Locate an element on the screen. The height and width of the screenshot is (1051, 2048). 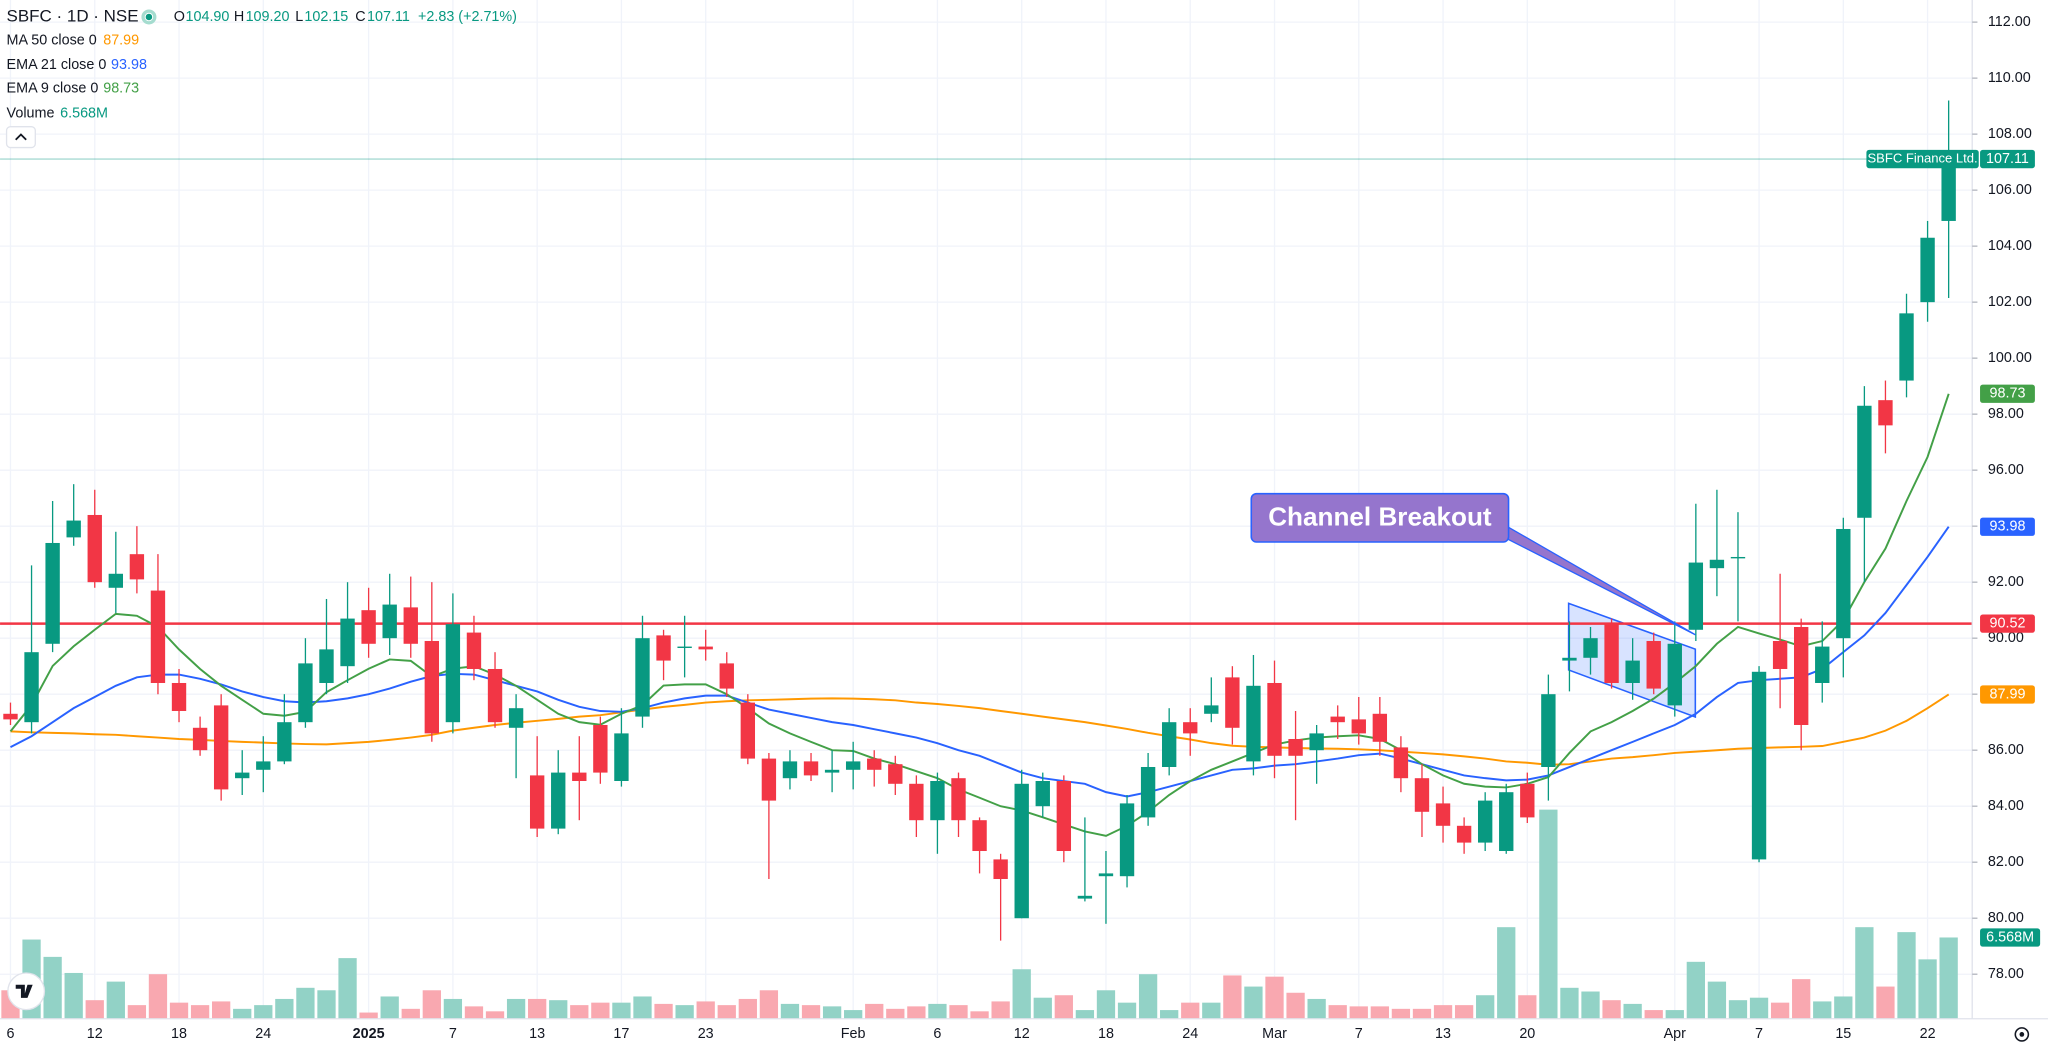
x-tick-label: Feb is located at coordinates (853, 1034).